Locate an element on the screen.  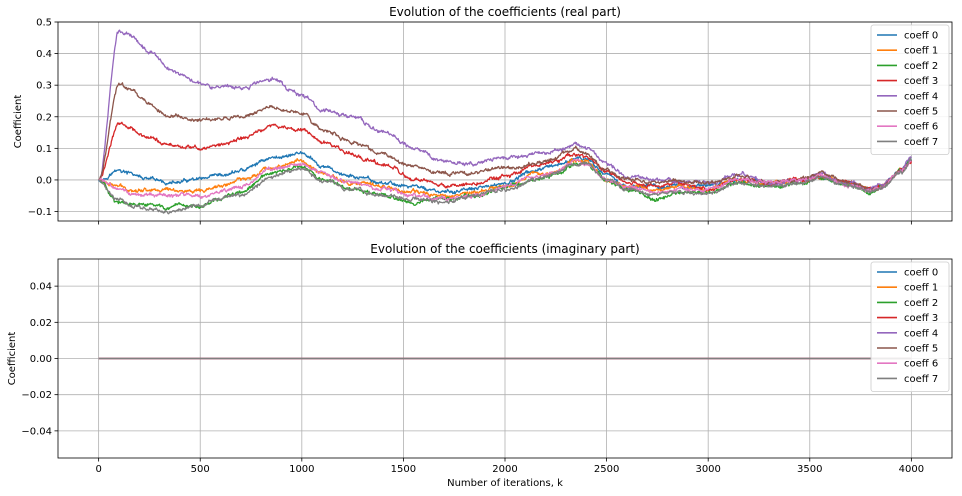
y-tick-label: −0.02 is located at coordinates (36, 395).